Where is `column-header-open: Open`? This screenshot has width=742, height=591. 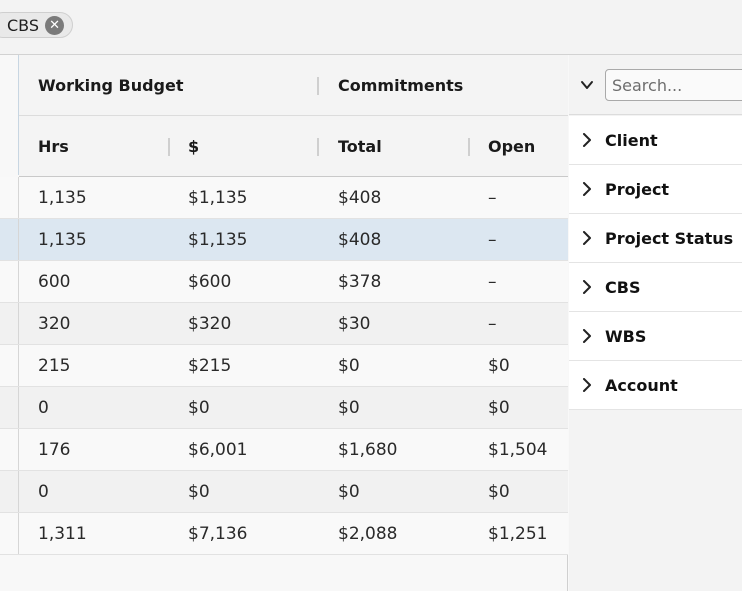
column-header-open: Open is located at coordinates (512, 146).